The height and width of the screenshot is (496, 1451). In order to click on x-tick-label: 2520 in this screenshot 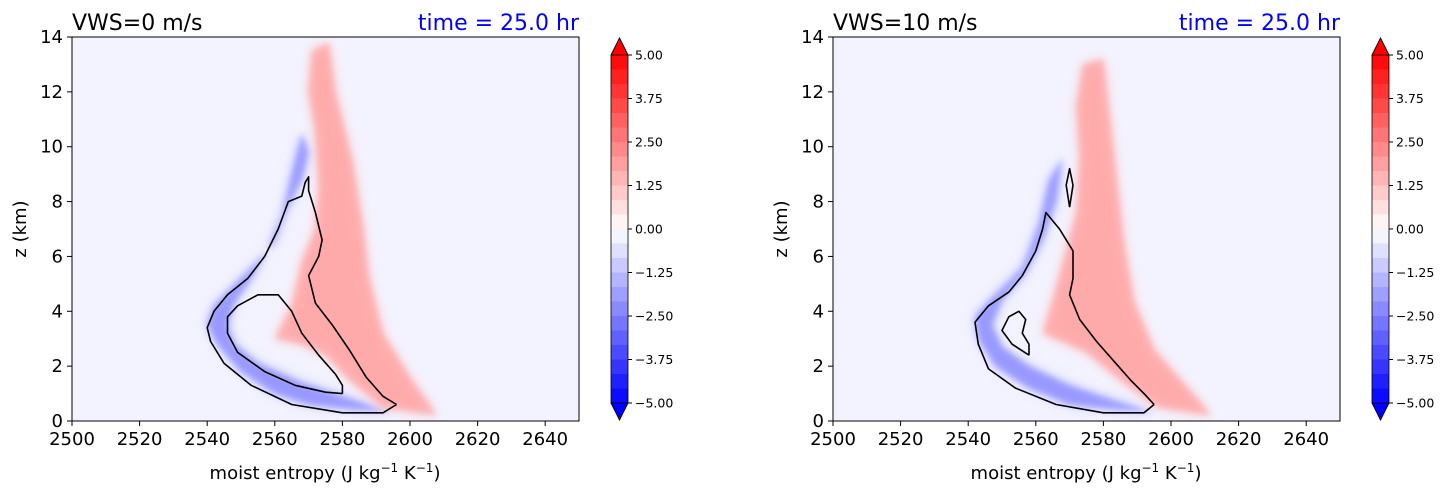, I will do `click(140, 439)`.